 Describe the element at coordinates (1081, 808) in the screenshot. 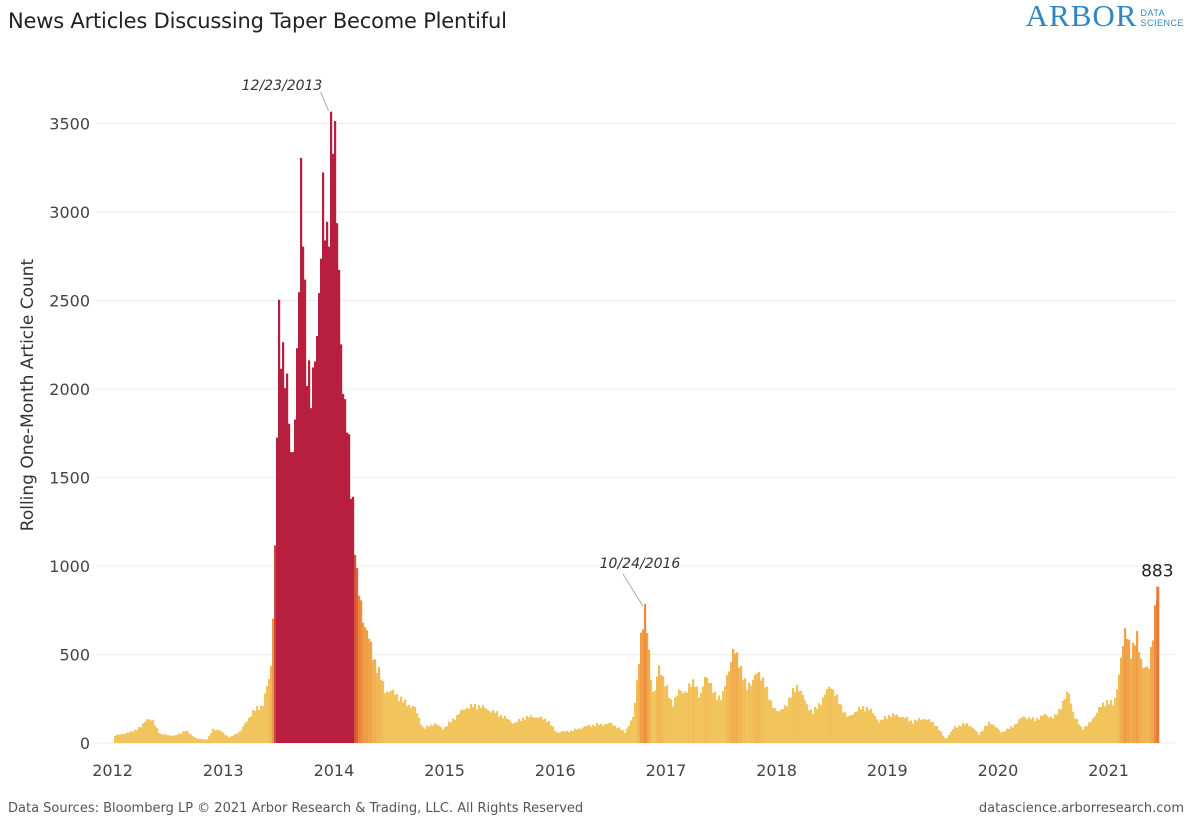

I see `footer-url: datascience.arborresearch.com` at that location.